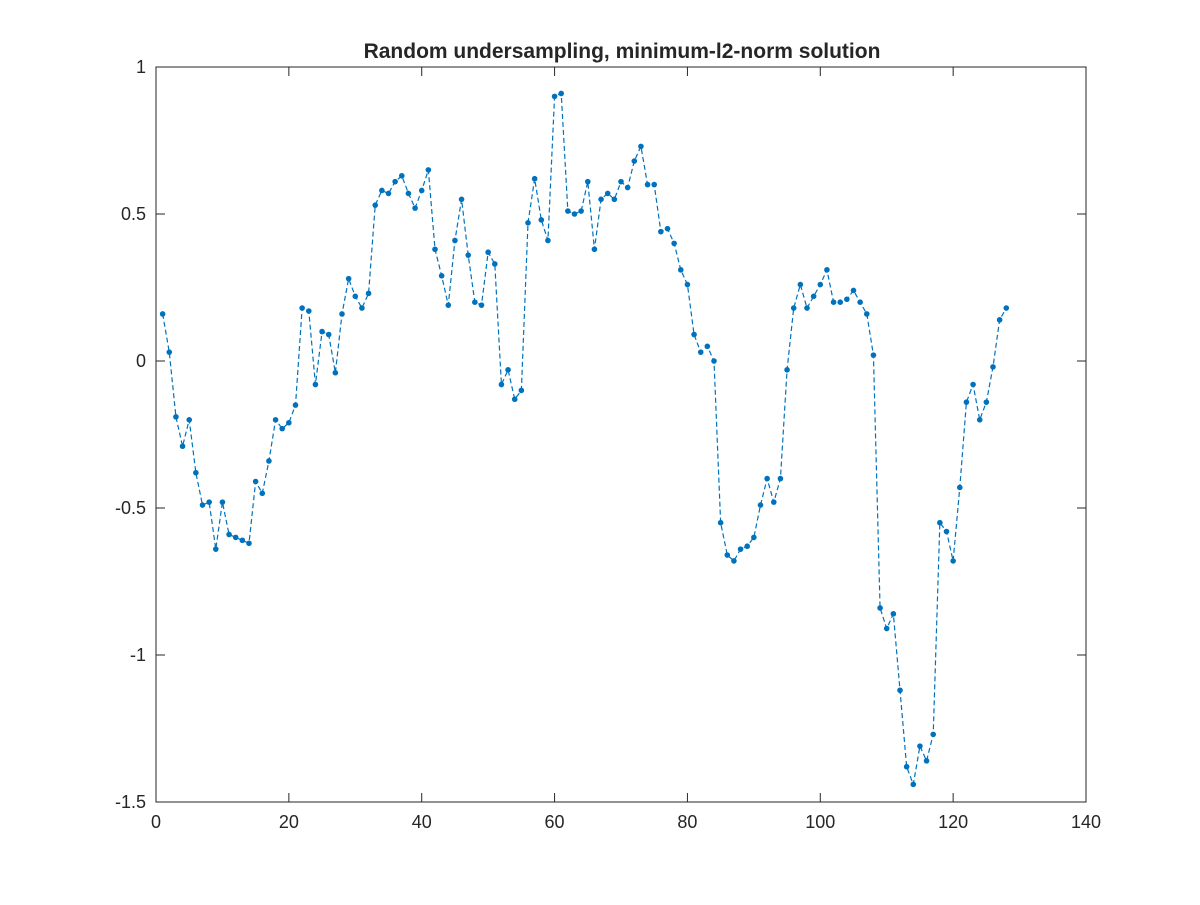 The image size is (1200, 905). Describe the element at coordinates (820, 822) in the screenshot. I see `x-tick-label: 100` at that location.